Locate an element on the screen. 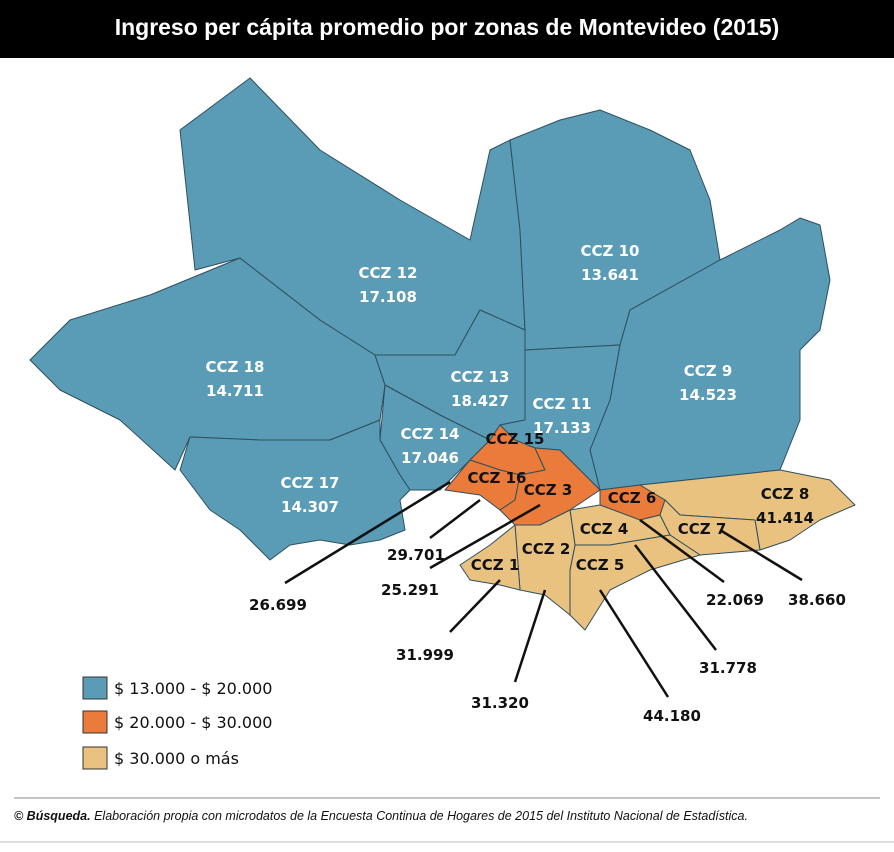  callout-value: 38.660 is located at coordinates (817, 600).